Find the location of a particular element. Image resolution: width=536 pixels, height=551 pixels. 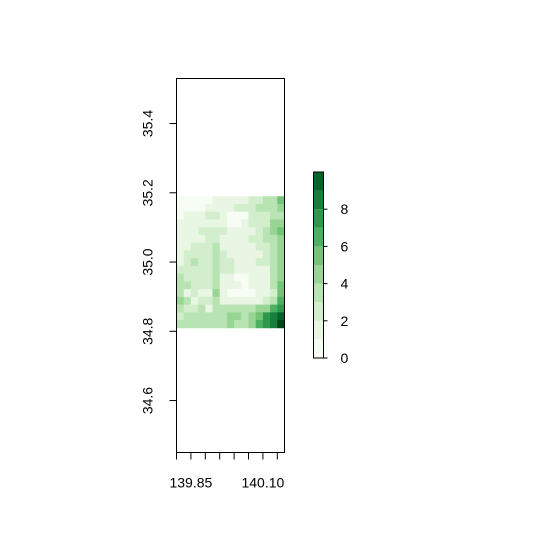

colorbar-tick-label: 0 is located at coordinates (345, 358).